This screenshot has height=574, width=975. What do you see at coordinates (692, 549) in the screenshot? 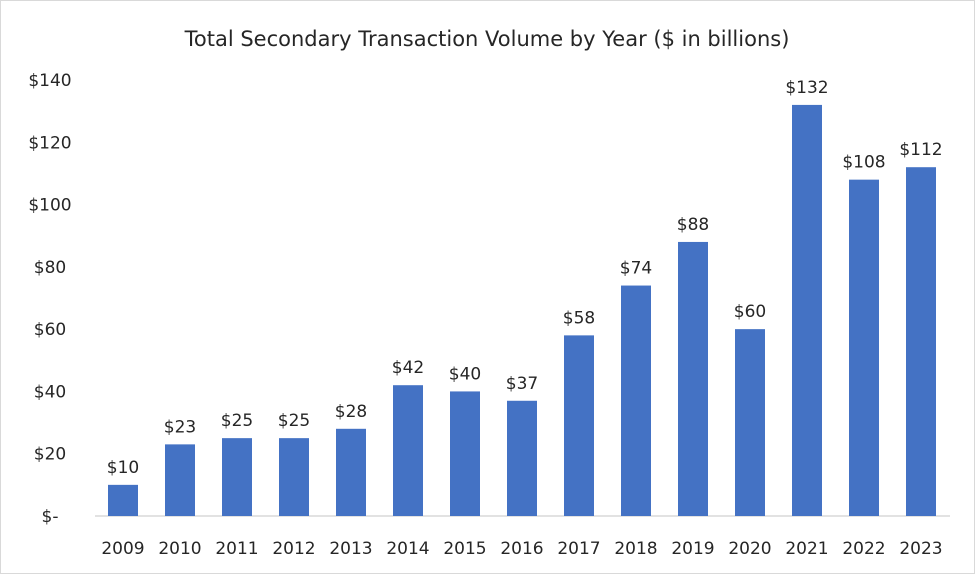
I see `x-tick-label: 2019` at bounding box center [692, 549].